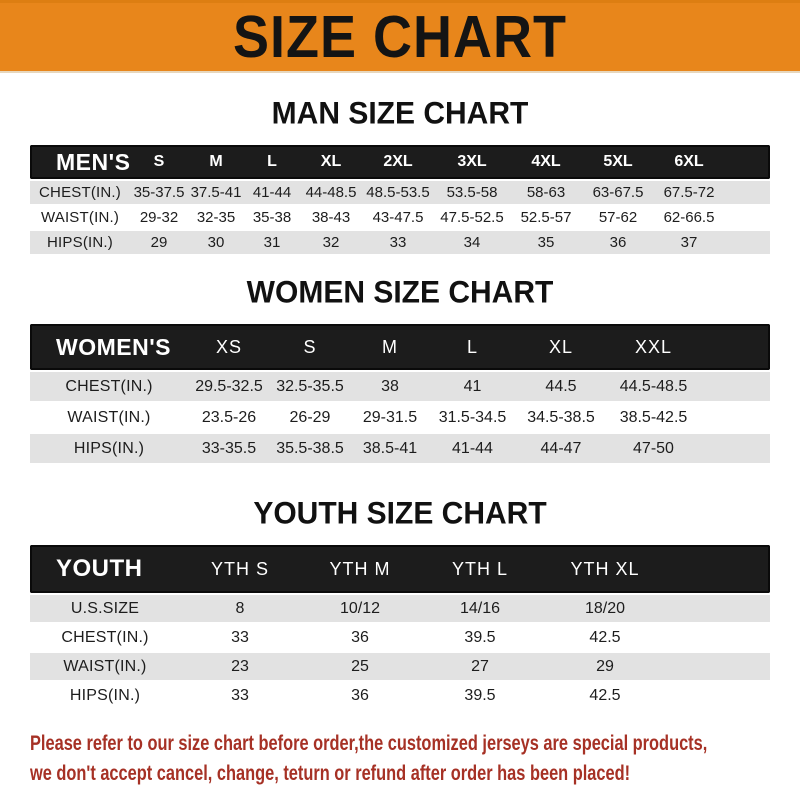  Describe the element at coordinates (390, 347) in the screenshot. I see `size-column-header: M` at that location.